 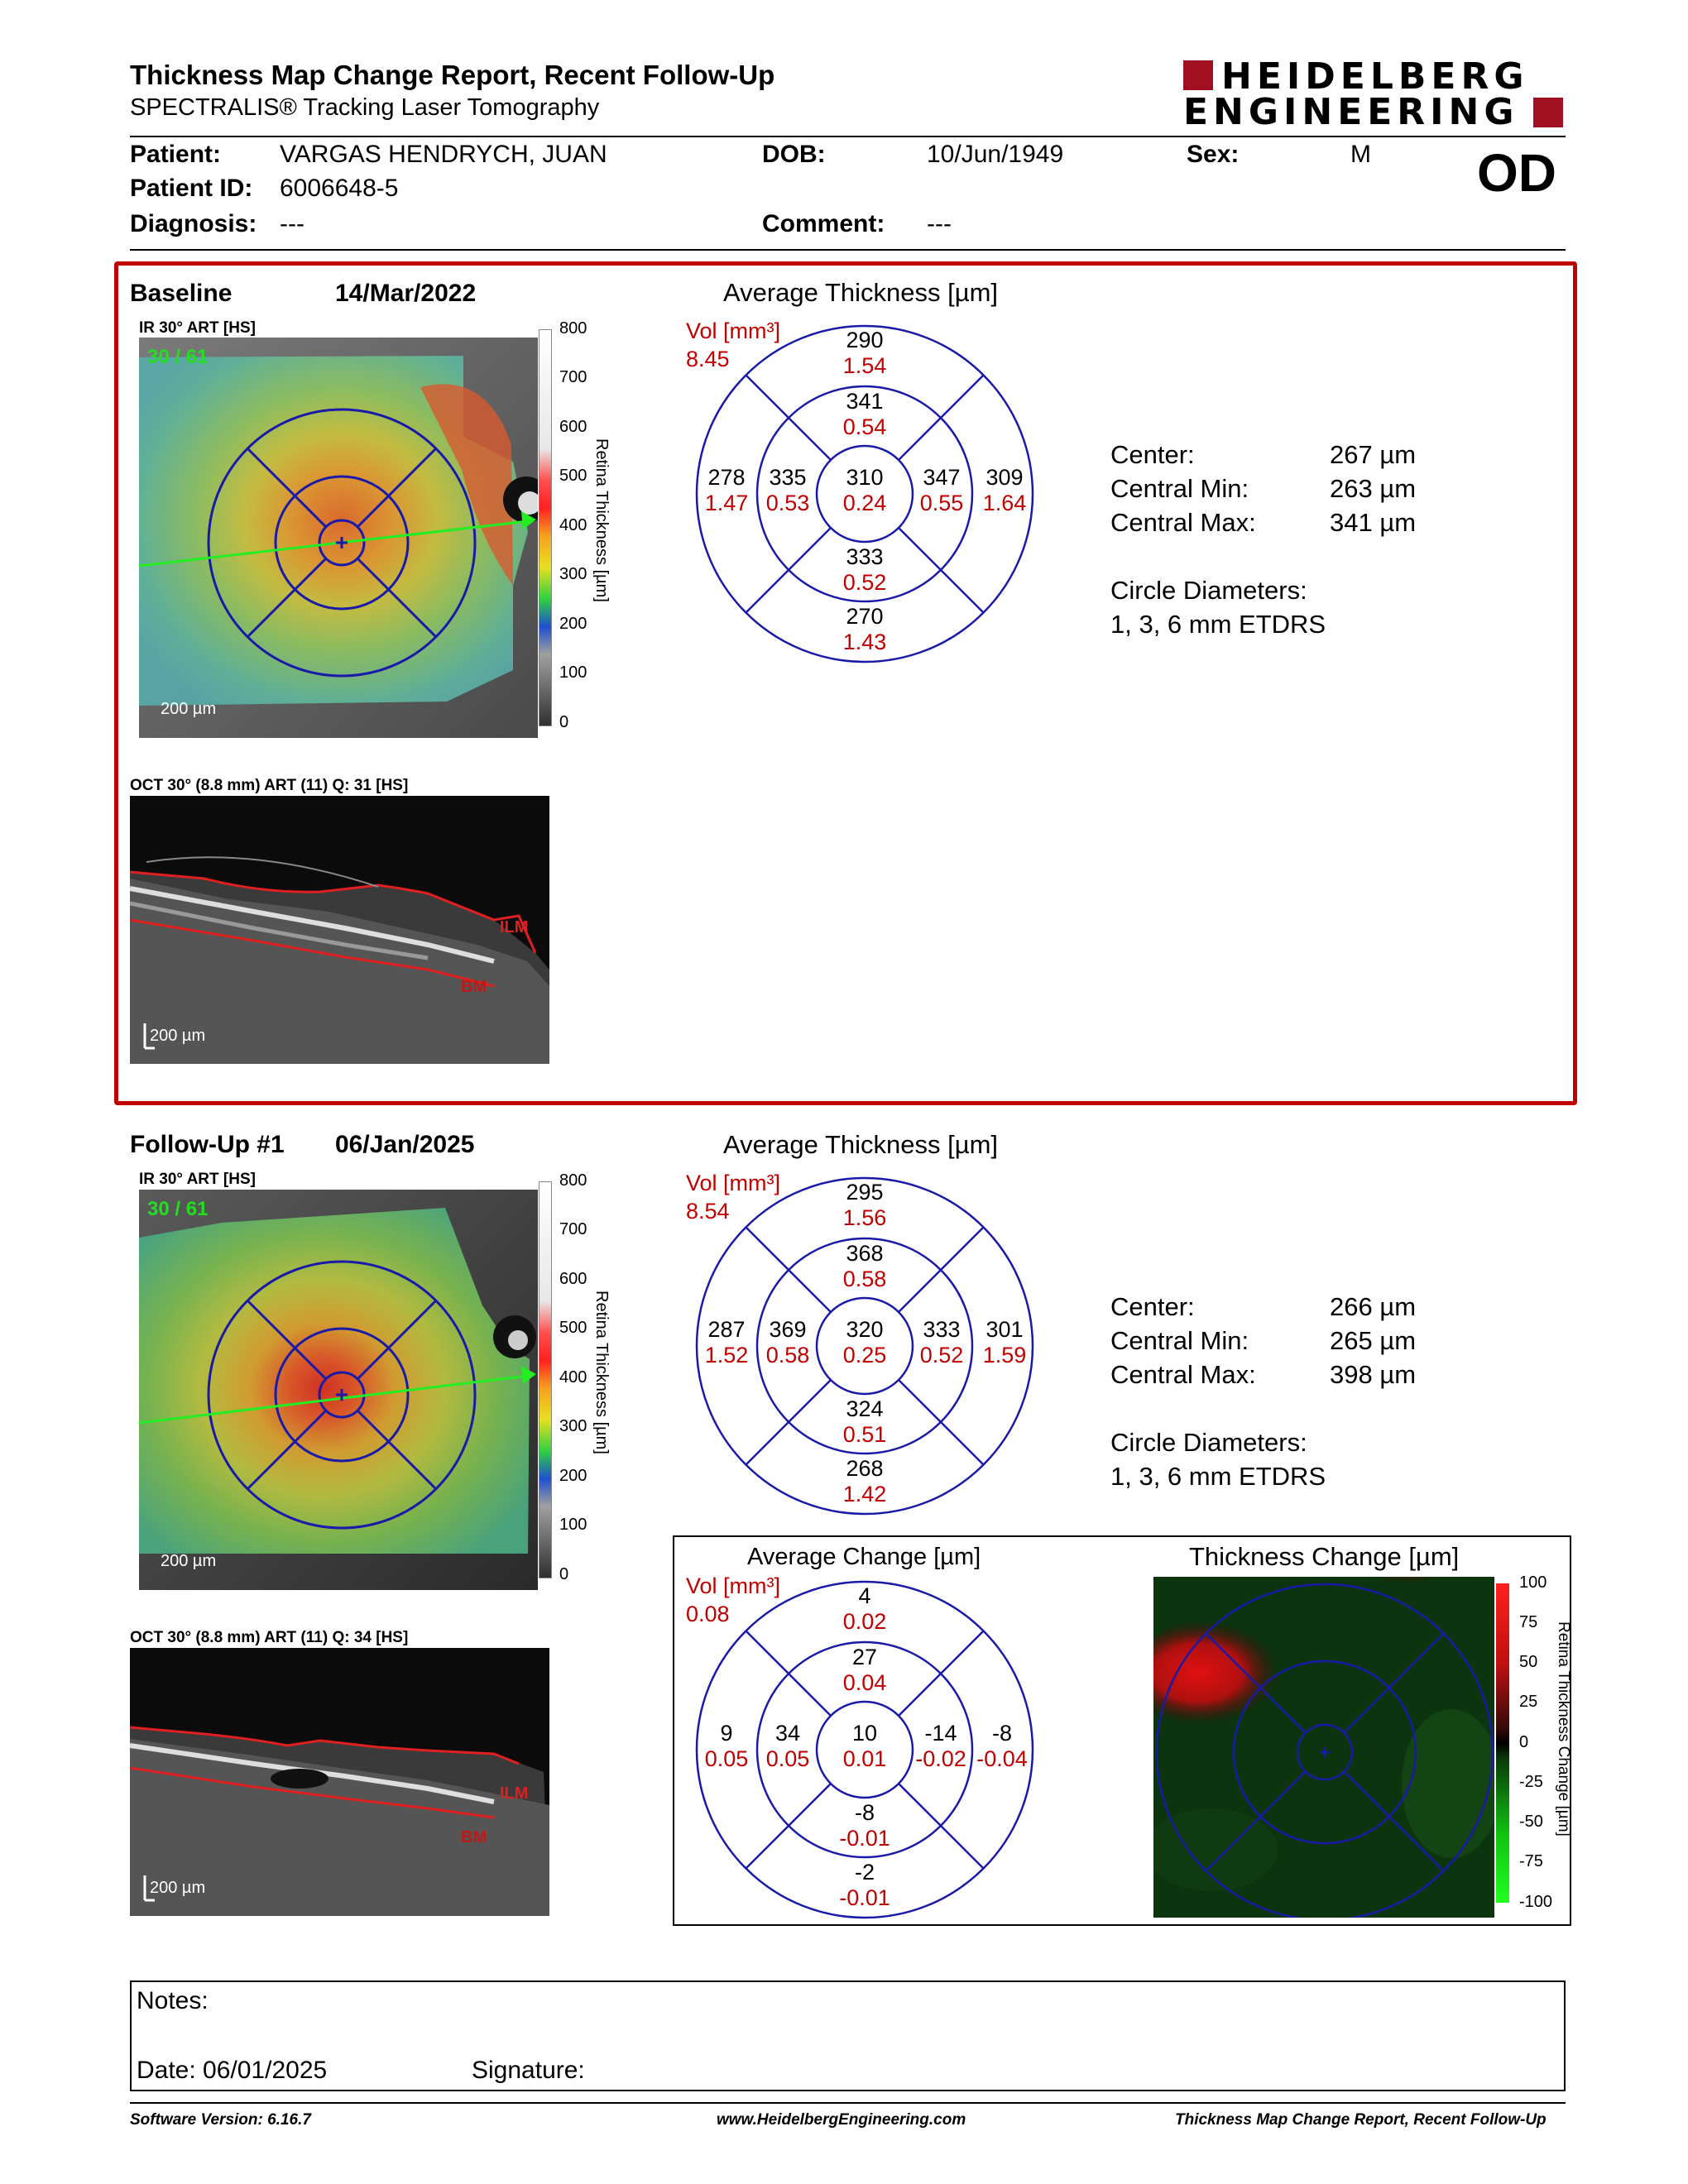 What do you see at coordinates (726, 490) in the screenshot?
I see `temp-outer-sector: 278 1.47` at bounding box center [726, 490].